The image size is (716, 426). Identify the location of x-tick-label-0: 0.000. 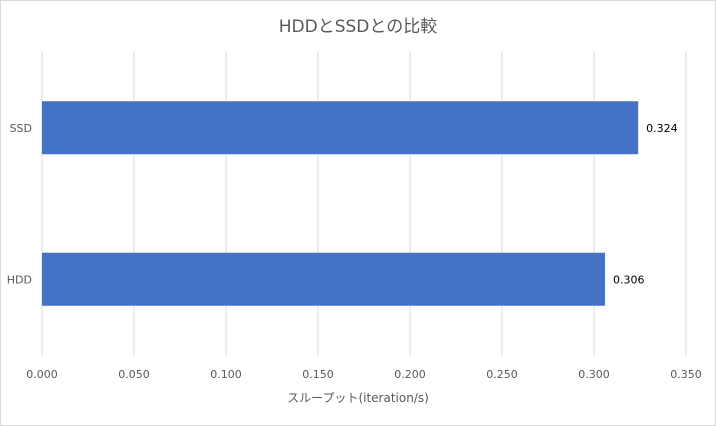
(42, 374).